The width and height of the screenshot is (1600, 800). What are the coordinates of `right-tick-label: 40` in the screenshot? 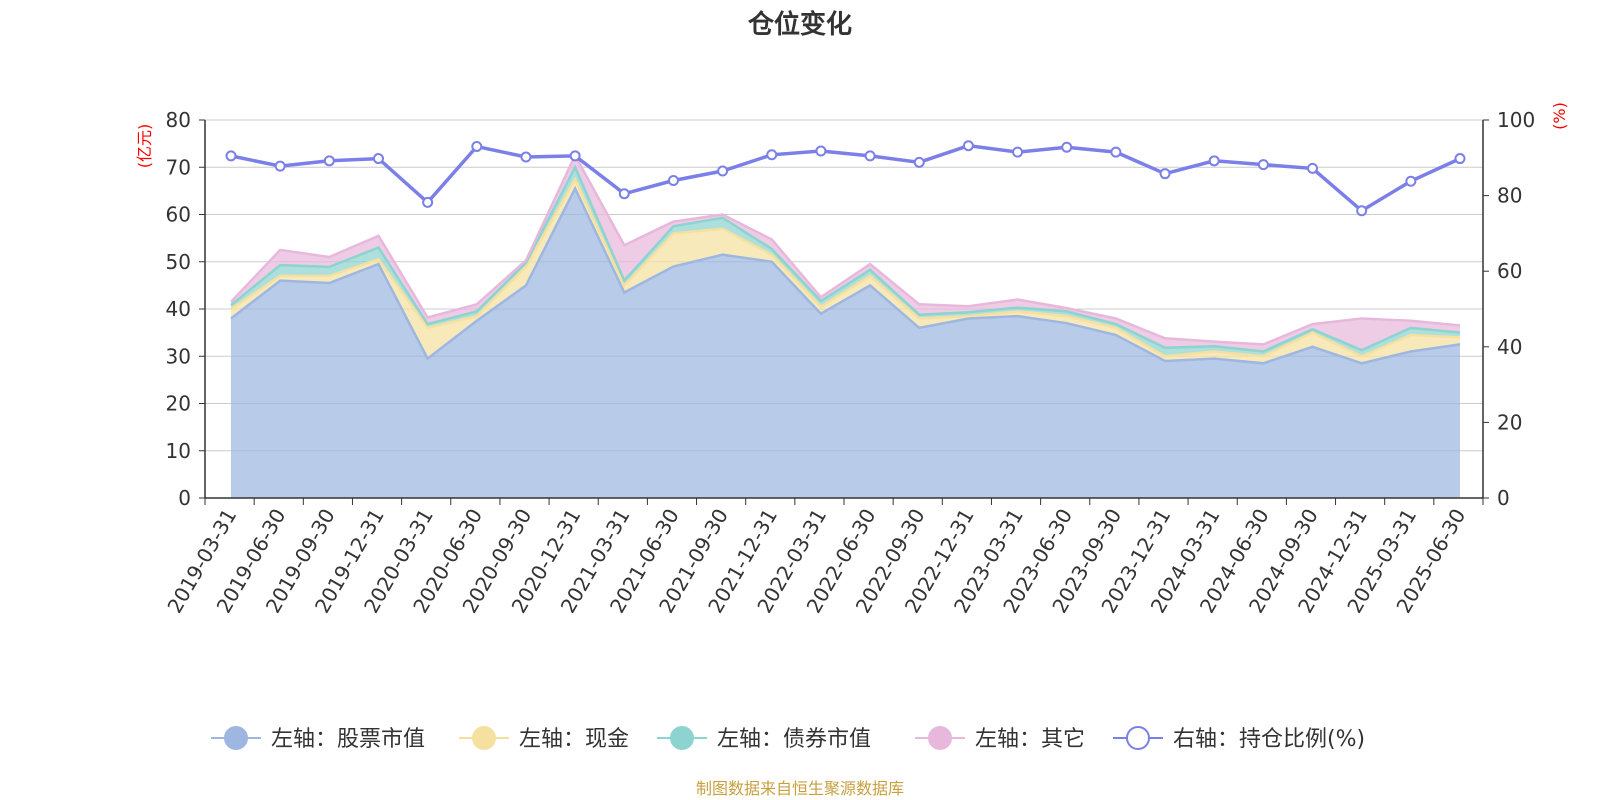 It's located at (1509, 347).